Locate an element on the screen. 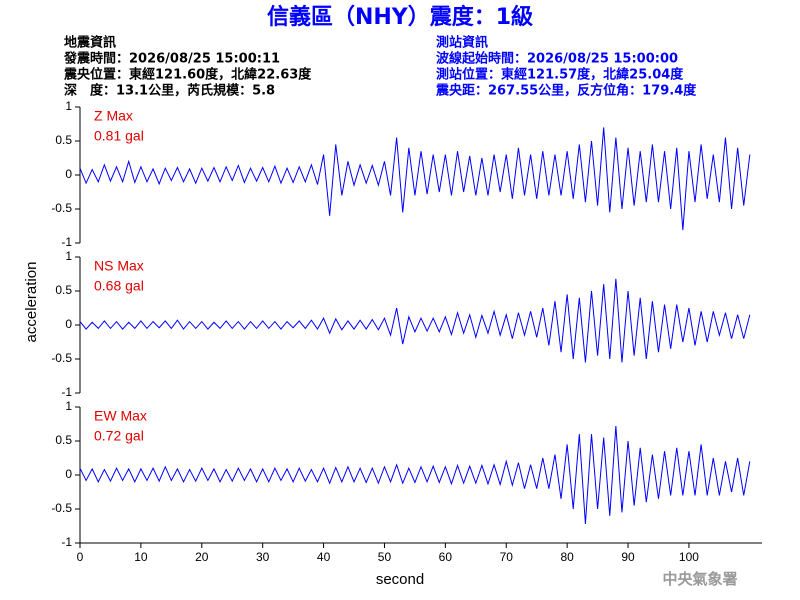 This screenshot has width=800, height=600. max-label: Z Max is located at coordinates (113, 116).